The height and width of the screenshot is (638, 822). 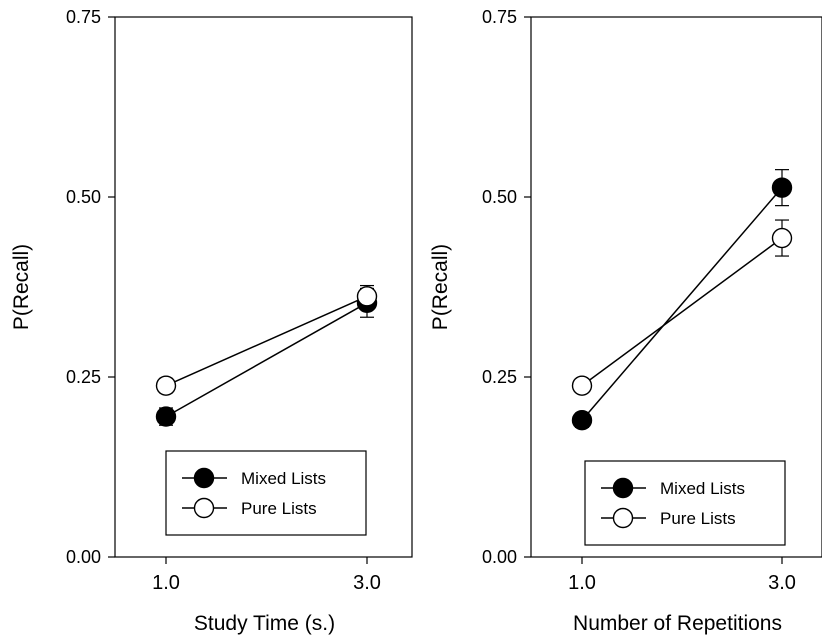 What do you see at coordinates (677, 623) in the screenshot?
I see `x-axis-title: Number of Repetitions` at bounding box center [677, 623].